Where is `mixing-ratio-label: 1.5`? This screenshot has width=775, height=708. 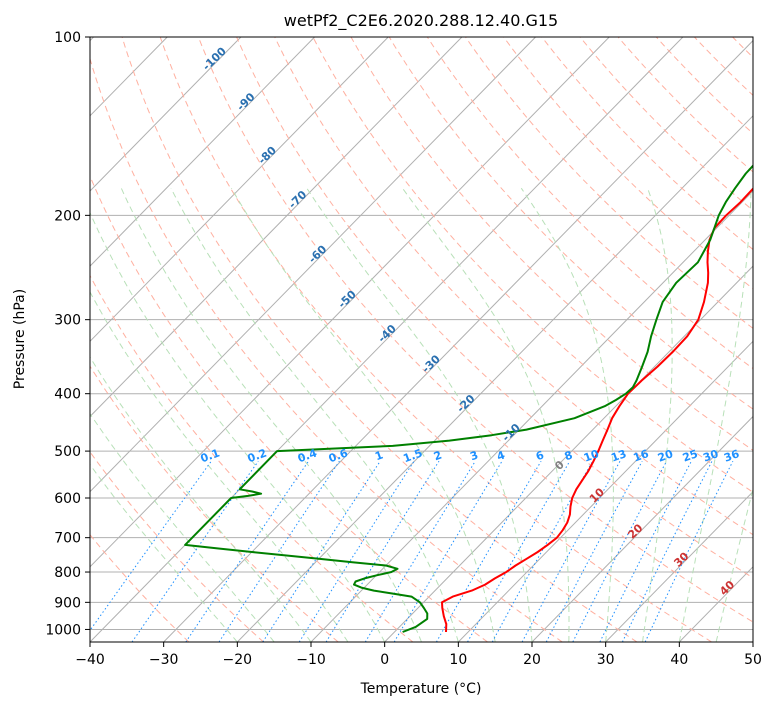 mixing-ratio-label: 1.5 is located at coordinates (413, 455).